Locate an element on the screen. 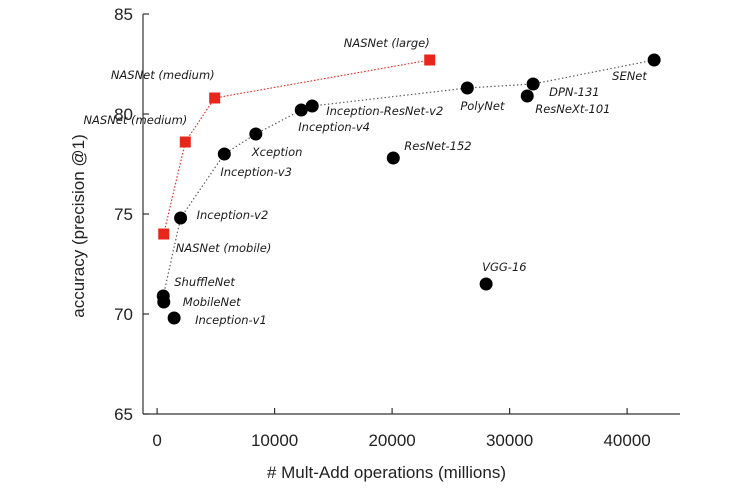 This screenshot has height=489, width=737. x-tick-label: 20000 is located at coordinates (391, 440).